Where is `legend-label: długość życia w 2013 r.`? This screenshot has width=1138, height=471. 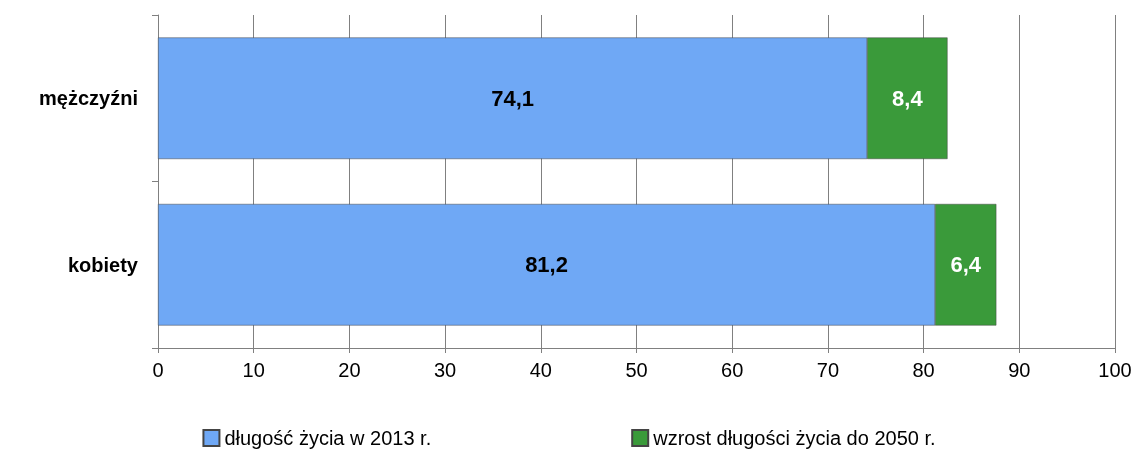 legend-label: długość życia w 2013 r. is located at coordinates (328, 438).